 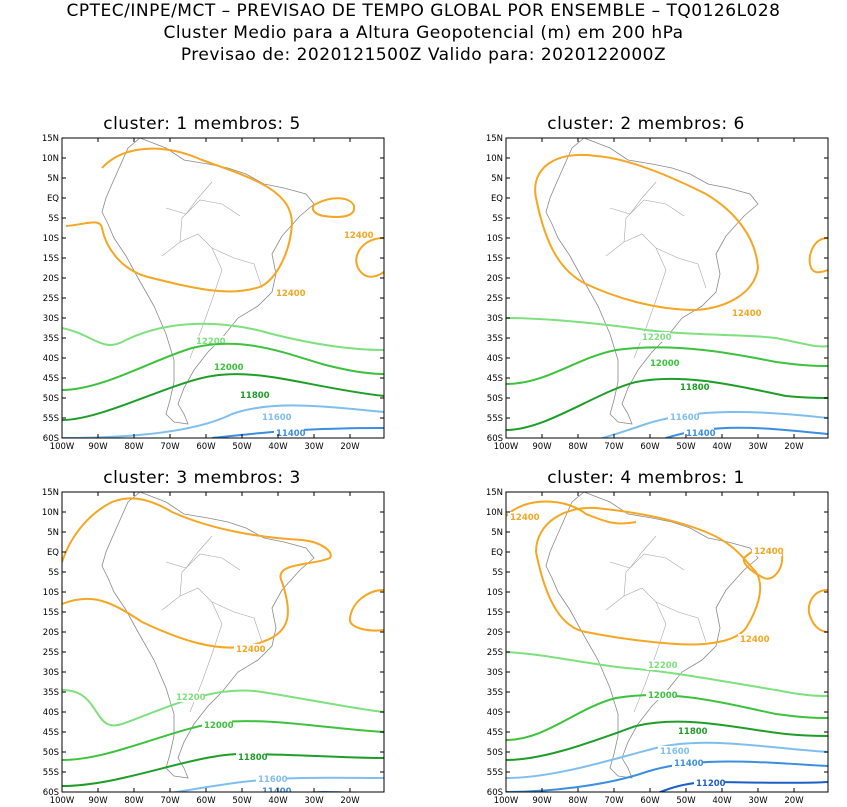 I want to click on lat-tick-label: 35S, so click(x=495, y=693).